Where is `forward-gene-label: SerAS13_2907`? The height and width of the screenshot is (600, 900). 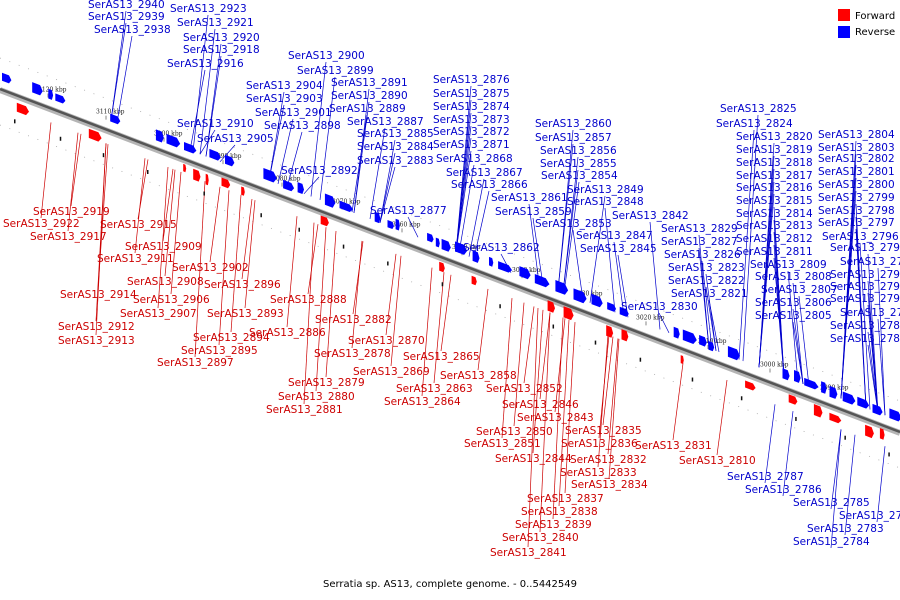 forward-gene-label: SerAS13_2907 is located at coordinates (158, 314).